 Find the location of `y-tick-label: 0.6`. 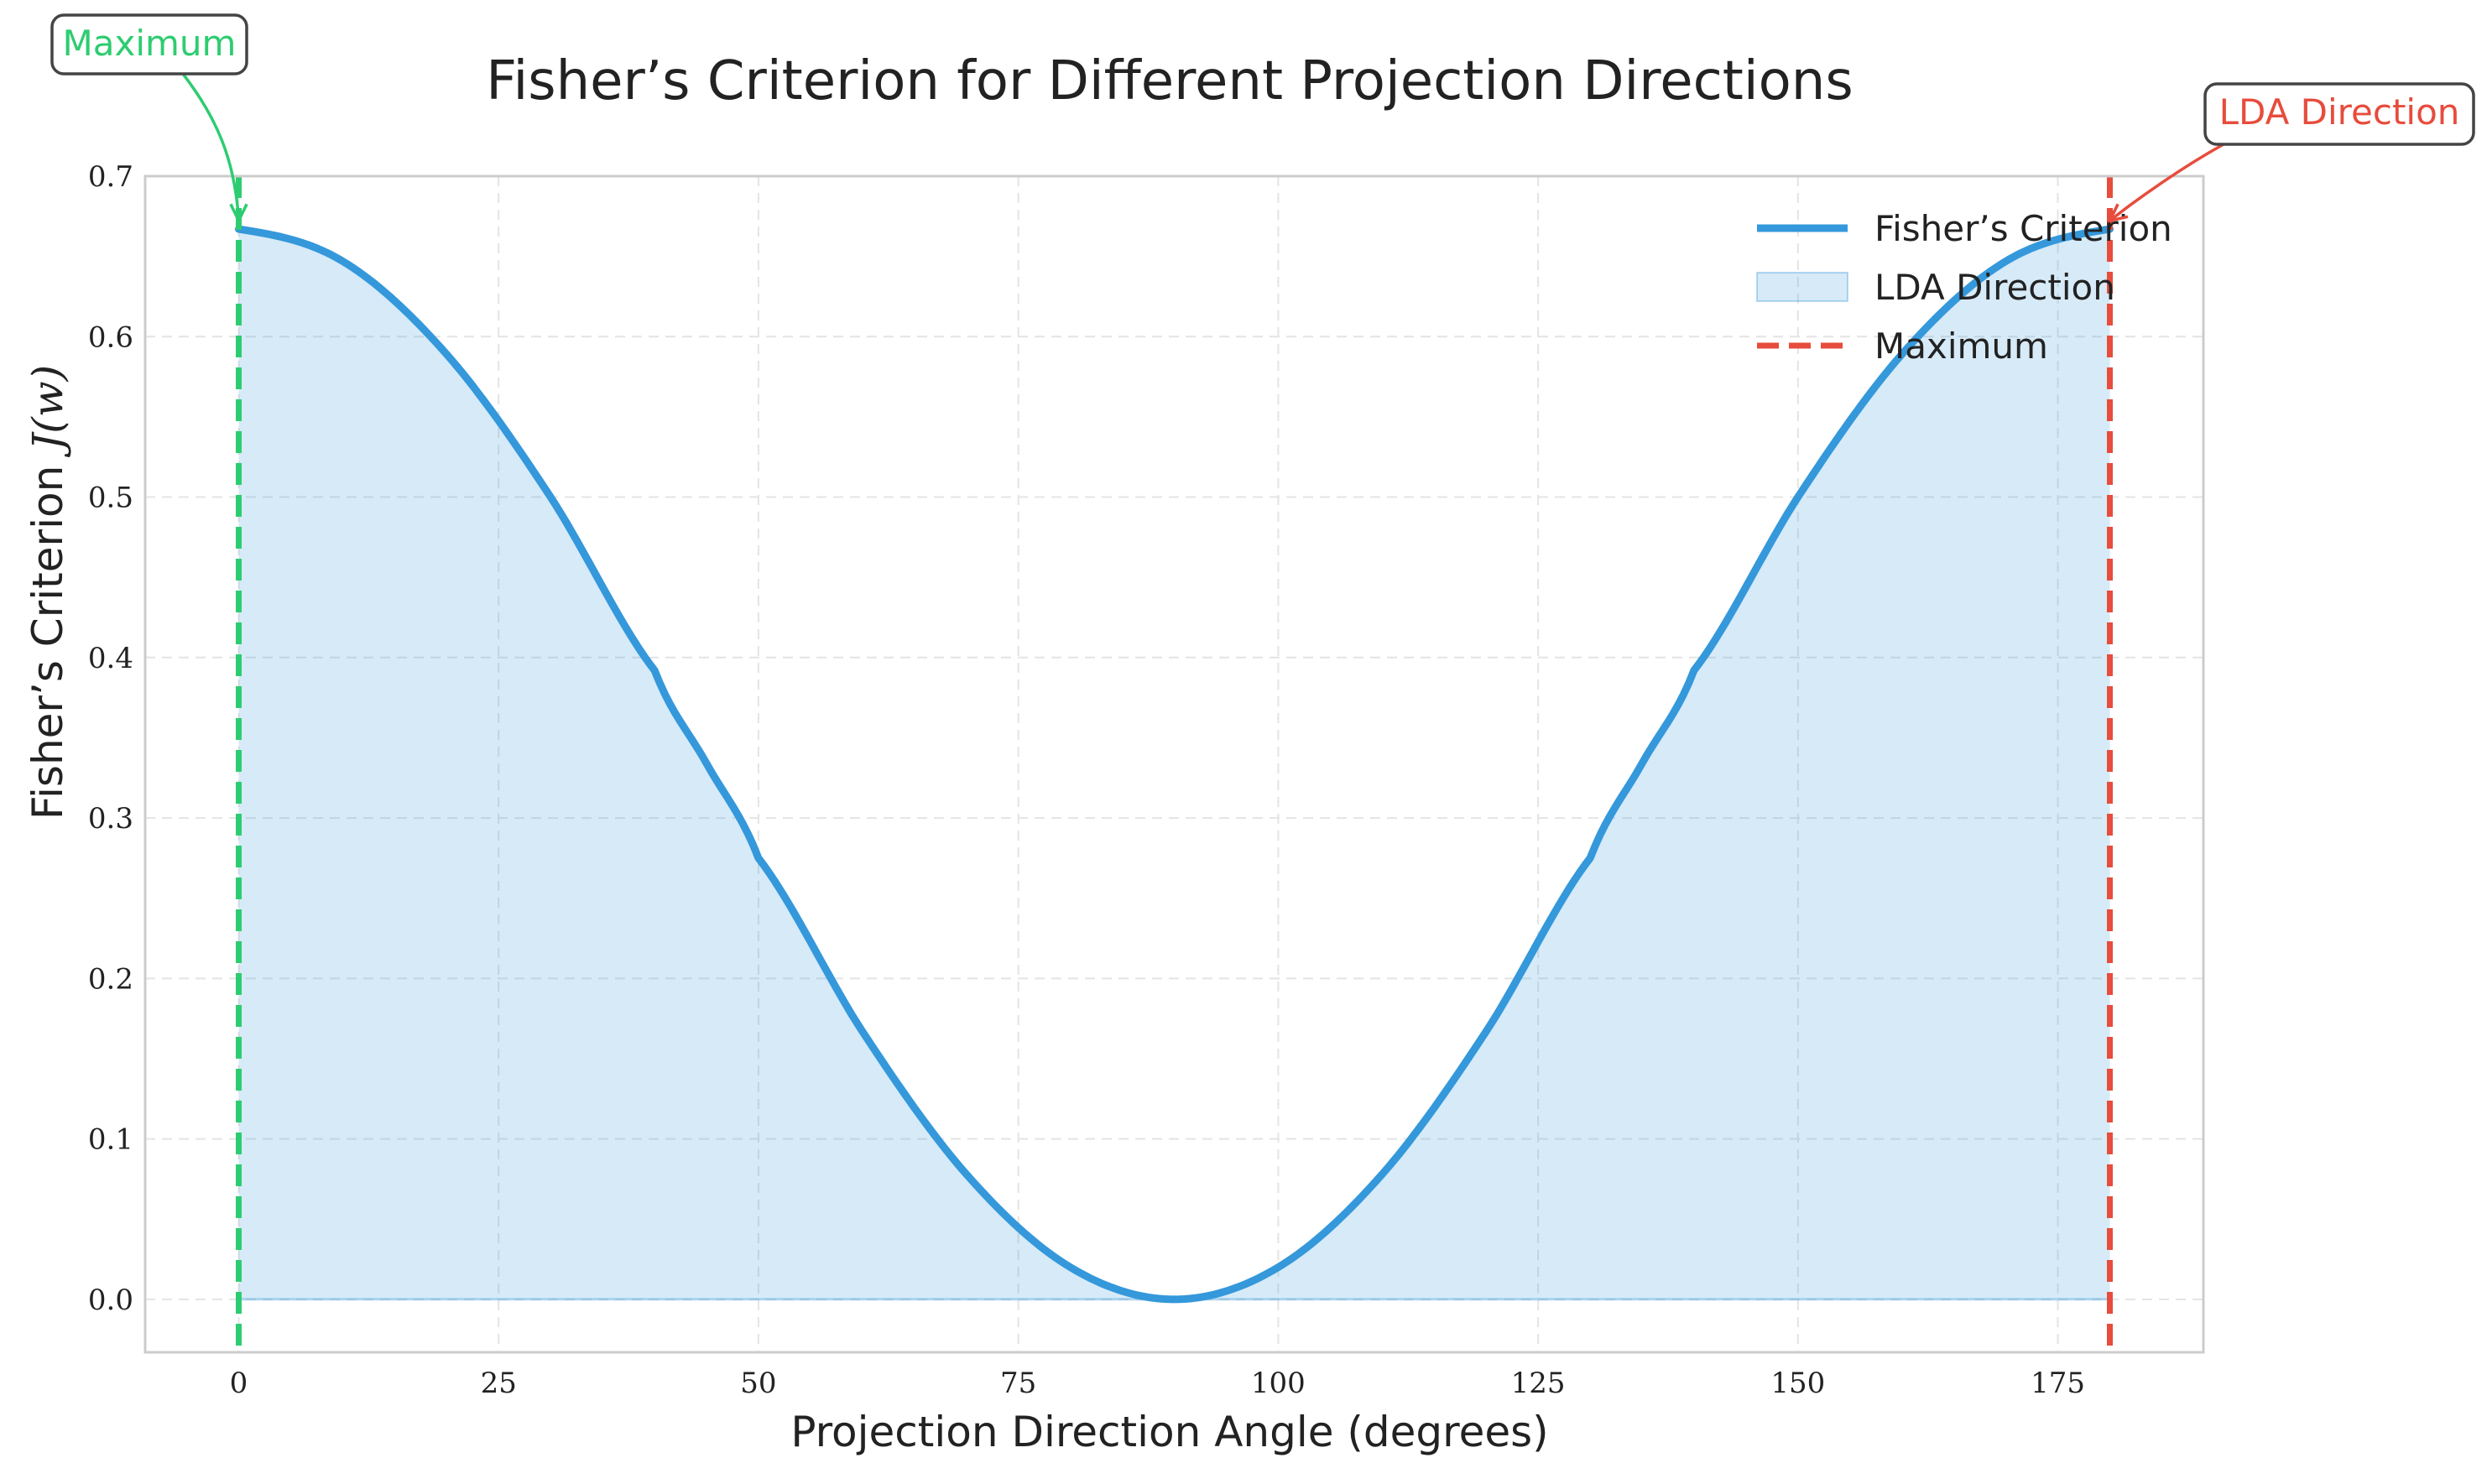

y-tick-label: 0.6 is located at coordinates (110, 337).